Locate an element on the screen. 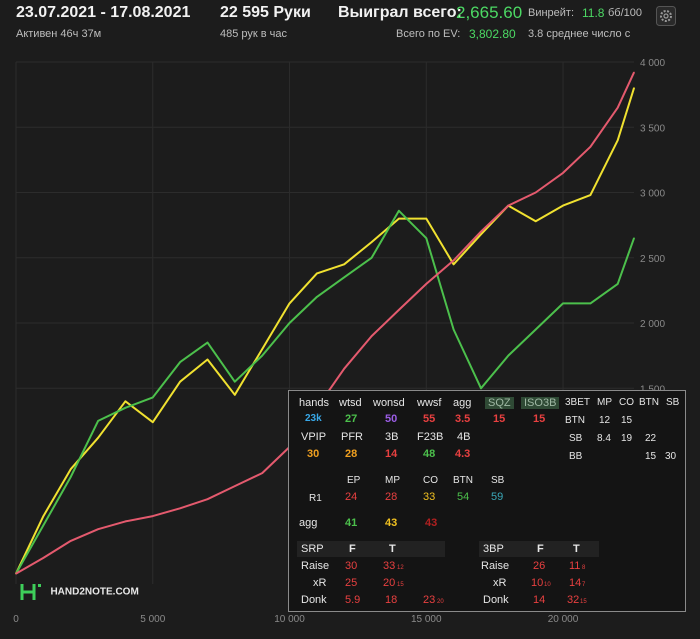 This screenshot has width=700, height=639. label-hands: hands is located at coordinates (314, 403).